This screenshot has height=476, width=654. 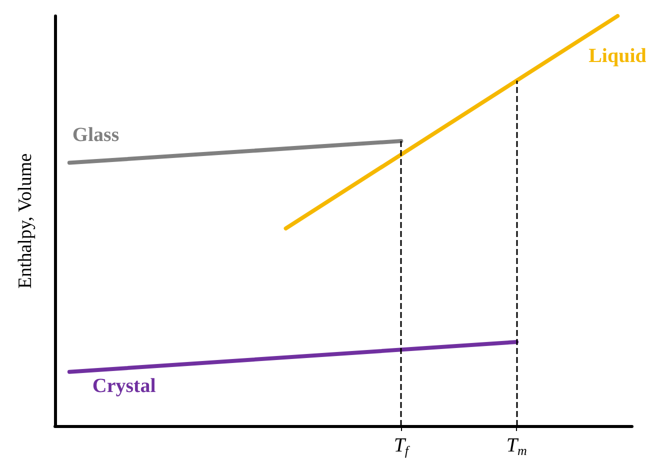 What do you see at coordinates (25, 221) in the screenshot?
I see `y-axis-title: Enthalpy, Volume` at bounding box center [25, 221].